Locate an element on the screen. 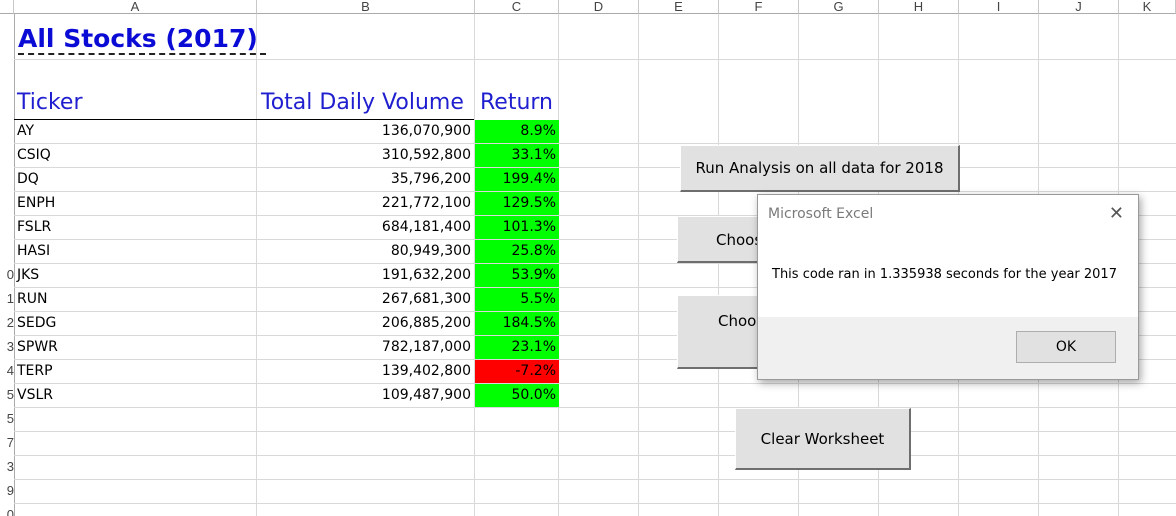 The width and height of the screenshot is (1176, 516). ticker-cell: SEDG is located at coordinates (37, 323).